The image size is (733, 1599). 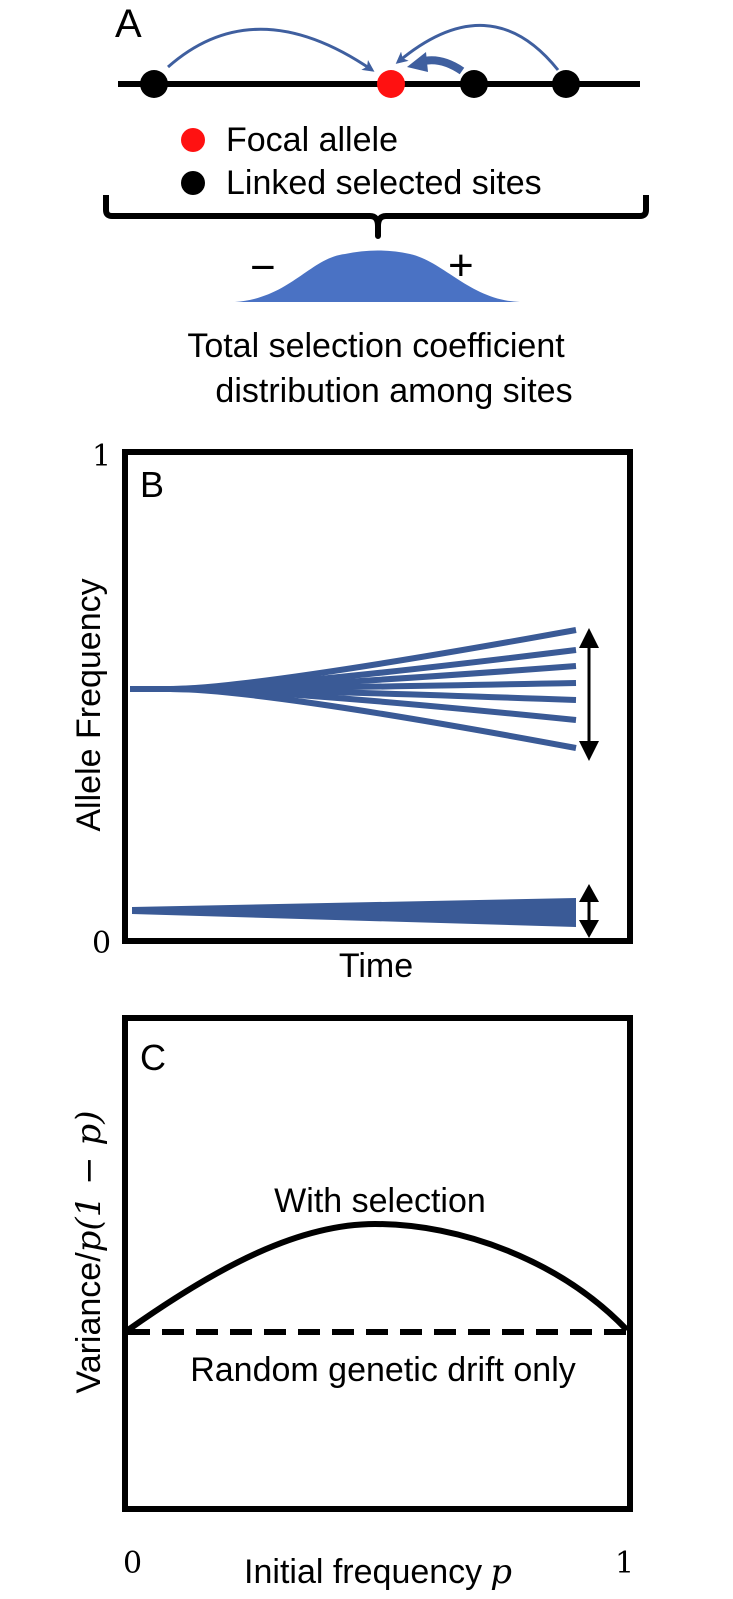 I want to click on with-selection-curve, so click(x=378, y=1276).